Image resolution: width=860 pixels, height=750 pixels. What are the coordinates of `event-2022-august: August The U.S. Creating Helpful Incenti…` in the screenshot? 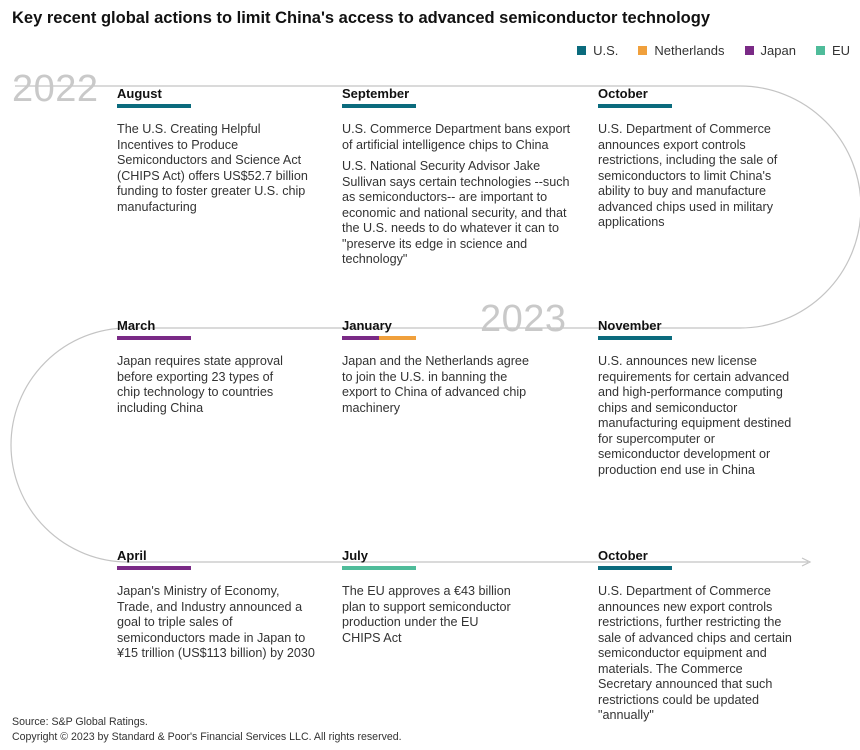 It's located at (217, 150).